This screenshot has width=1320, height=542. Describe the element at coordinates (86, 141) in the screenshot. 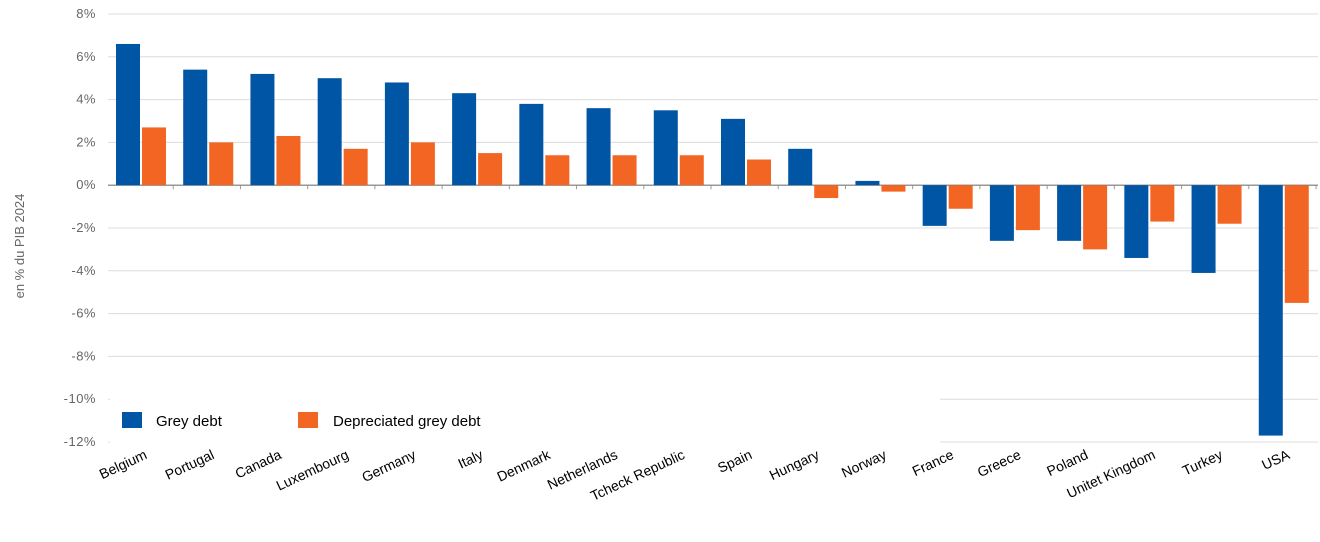

I see `y-tick-label: 2%` at that location.